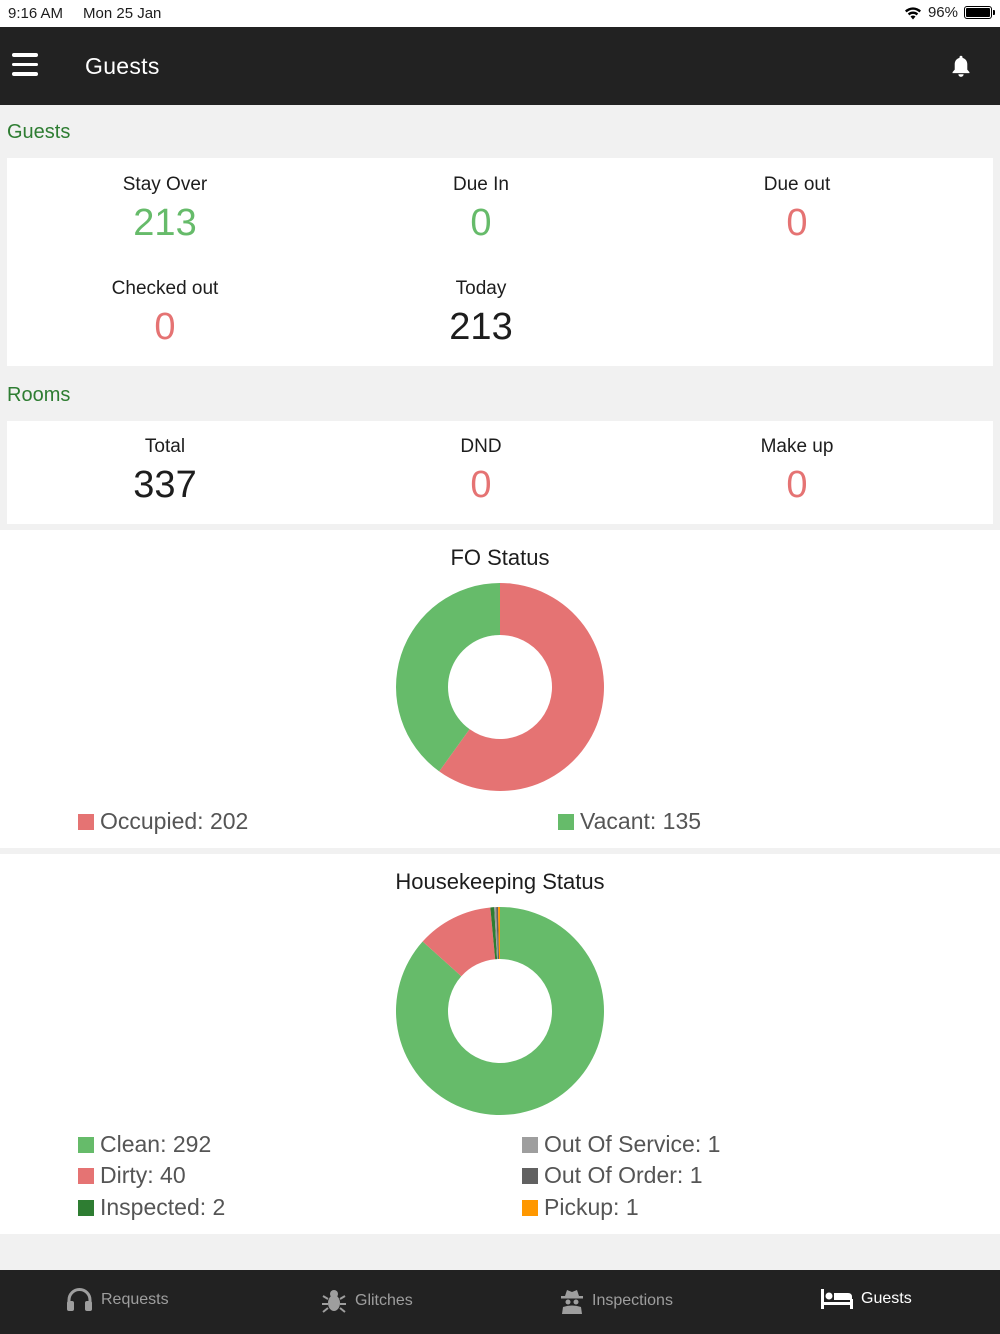 The image size is (1000, 1334). I want to click on bed-icon, so click(837, 1299).